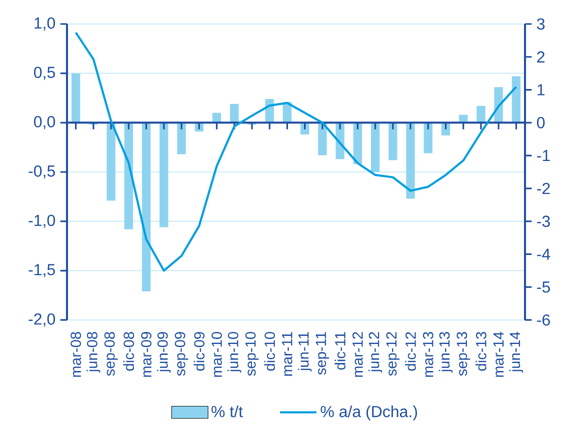  What do you see at coordinates (269, 351) in the screenshot?
I see `x-tick-label: dic-10` at bounding box center [269, 351].